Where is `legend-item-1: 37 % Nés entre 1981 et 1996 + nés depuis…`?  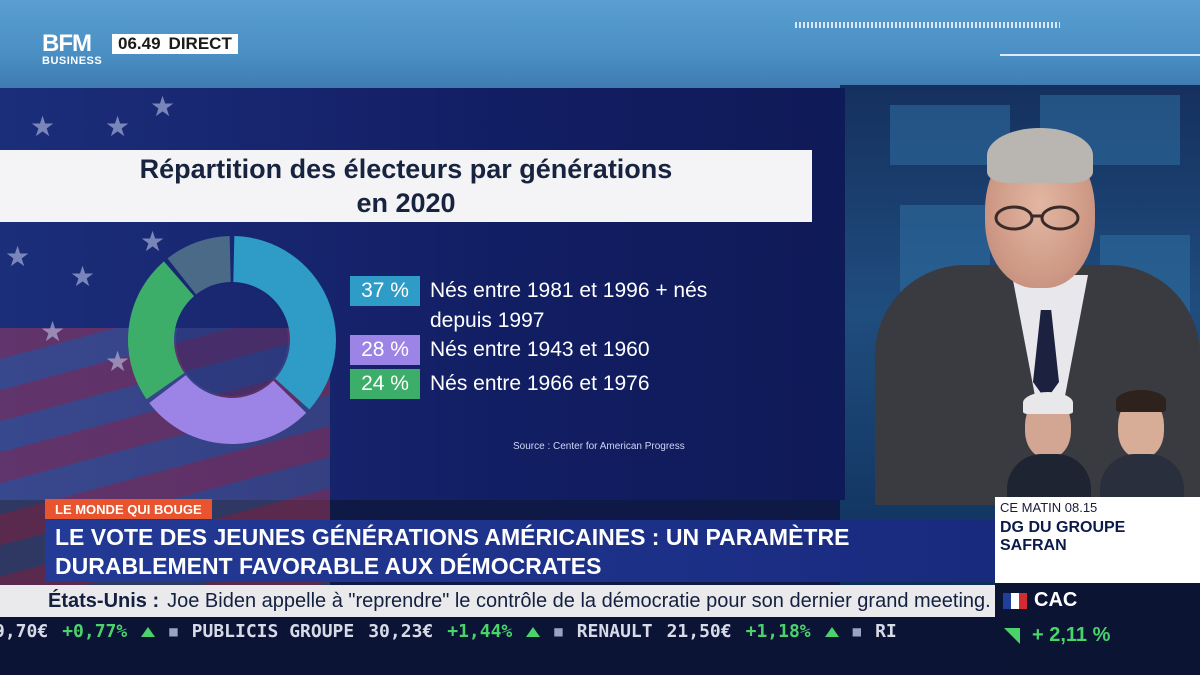
legend-item-1: 37 % Nés entre 1981 et 1996 + nés depuis… is located at coordinates (540, 306).